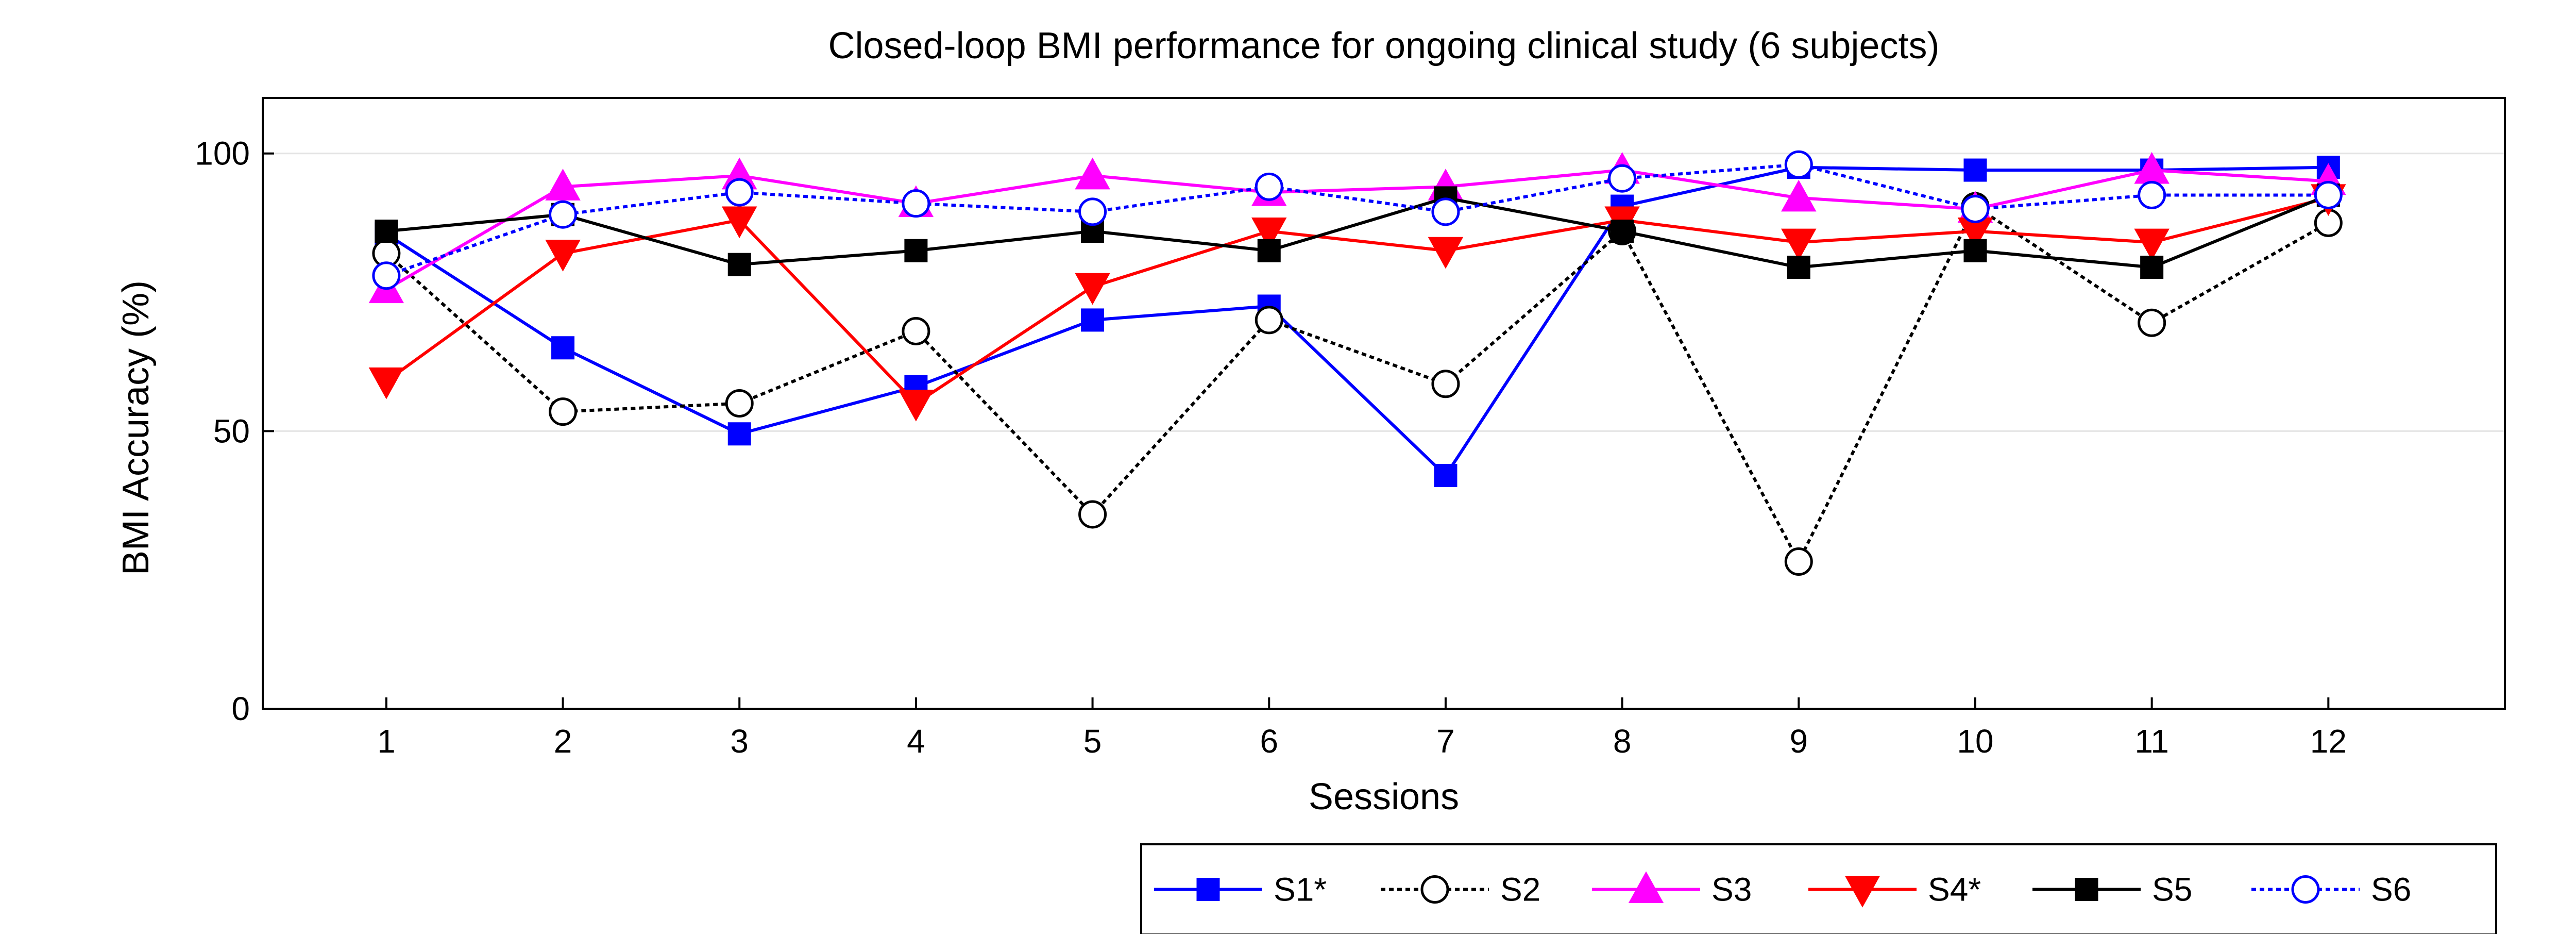 The width and height of the screenshot is (2576, 934). I want to click on legend-label: S1*, so click(1300, 889).